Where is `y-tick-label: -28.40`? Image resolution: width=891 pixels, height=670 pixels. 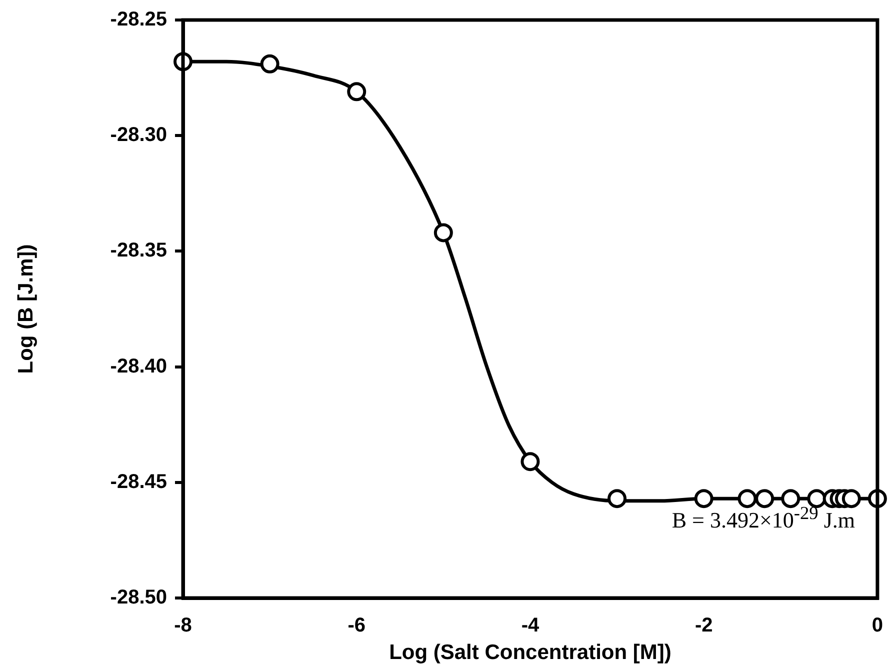
y-tick-label: -28.40 is located at coordinates (138, 366).